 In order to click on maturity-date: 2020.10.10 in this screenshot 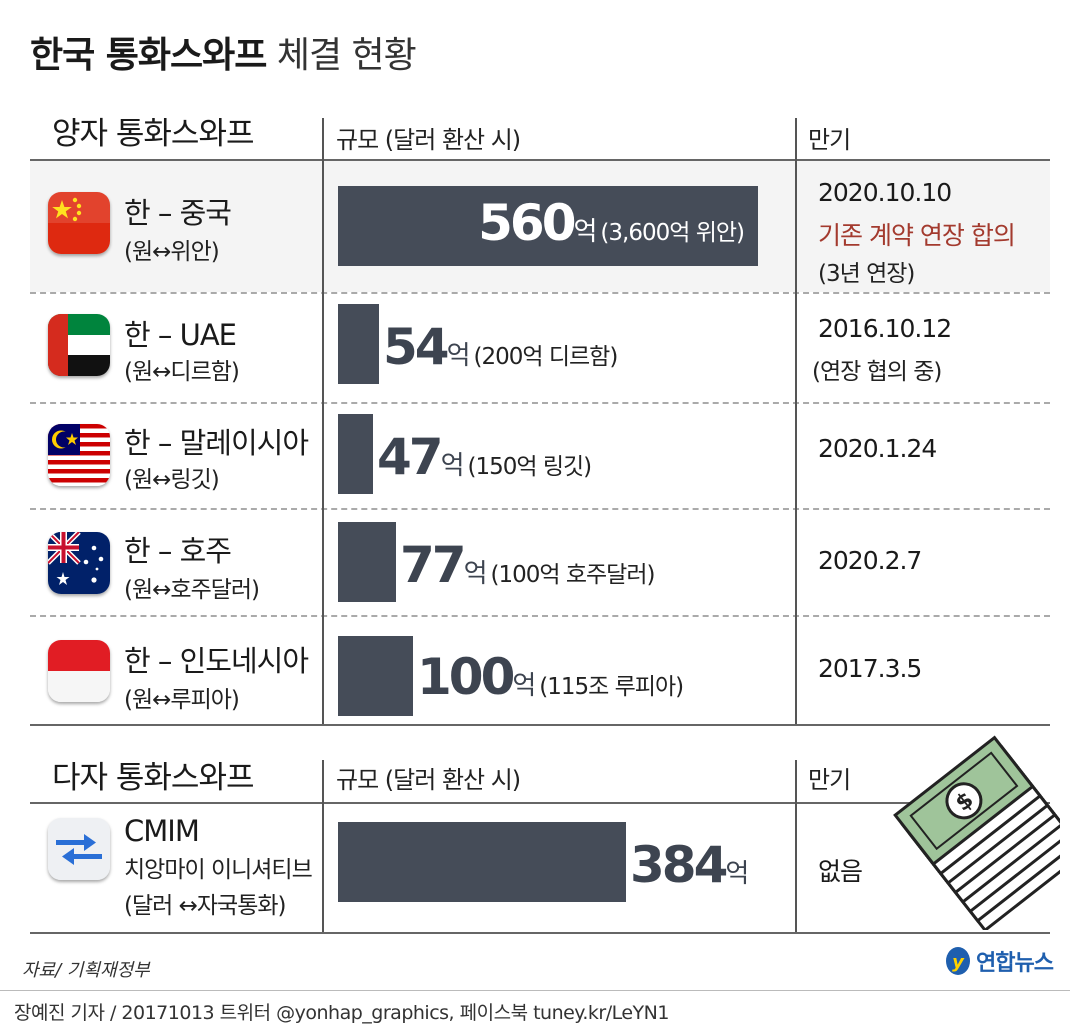, I will do `click(885, 192)`.